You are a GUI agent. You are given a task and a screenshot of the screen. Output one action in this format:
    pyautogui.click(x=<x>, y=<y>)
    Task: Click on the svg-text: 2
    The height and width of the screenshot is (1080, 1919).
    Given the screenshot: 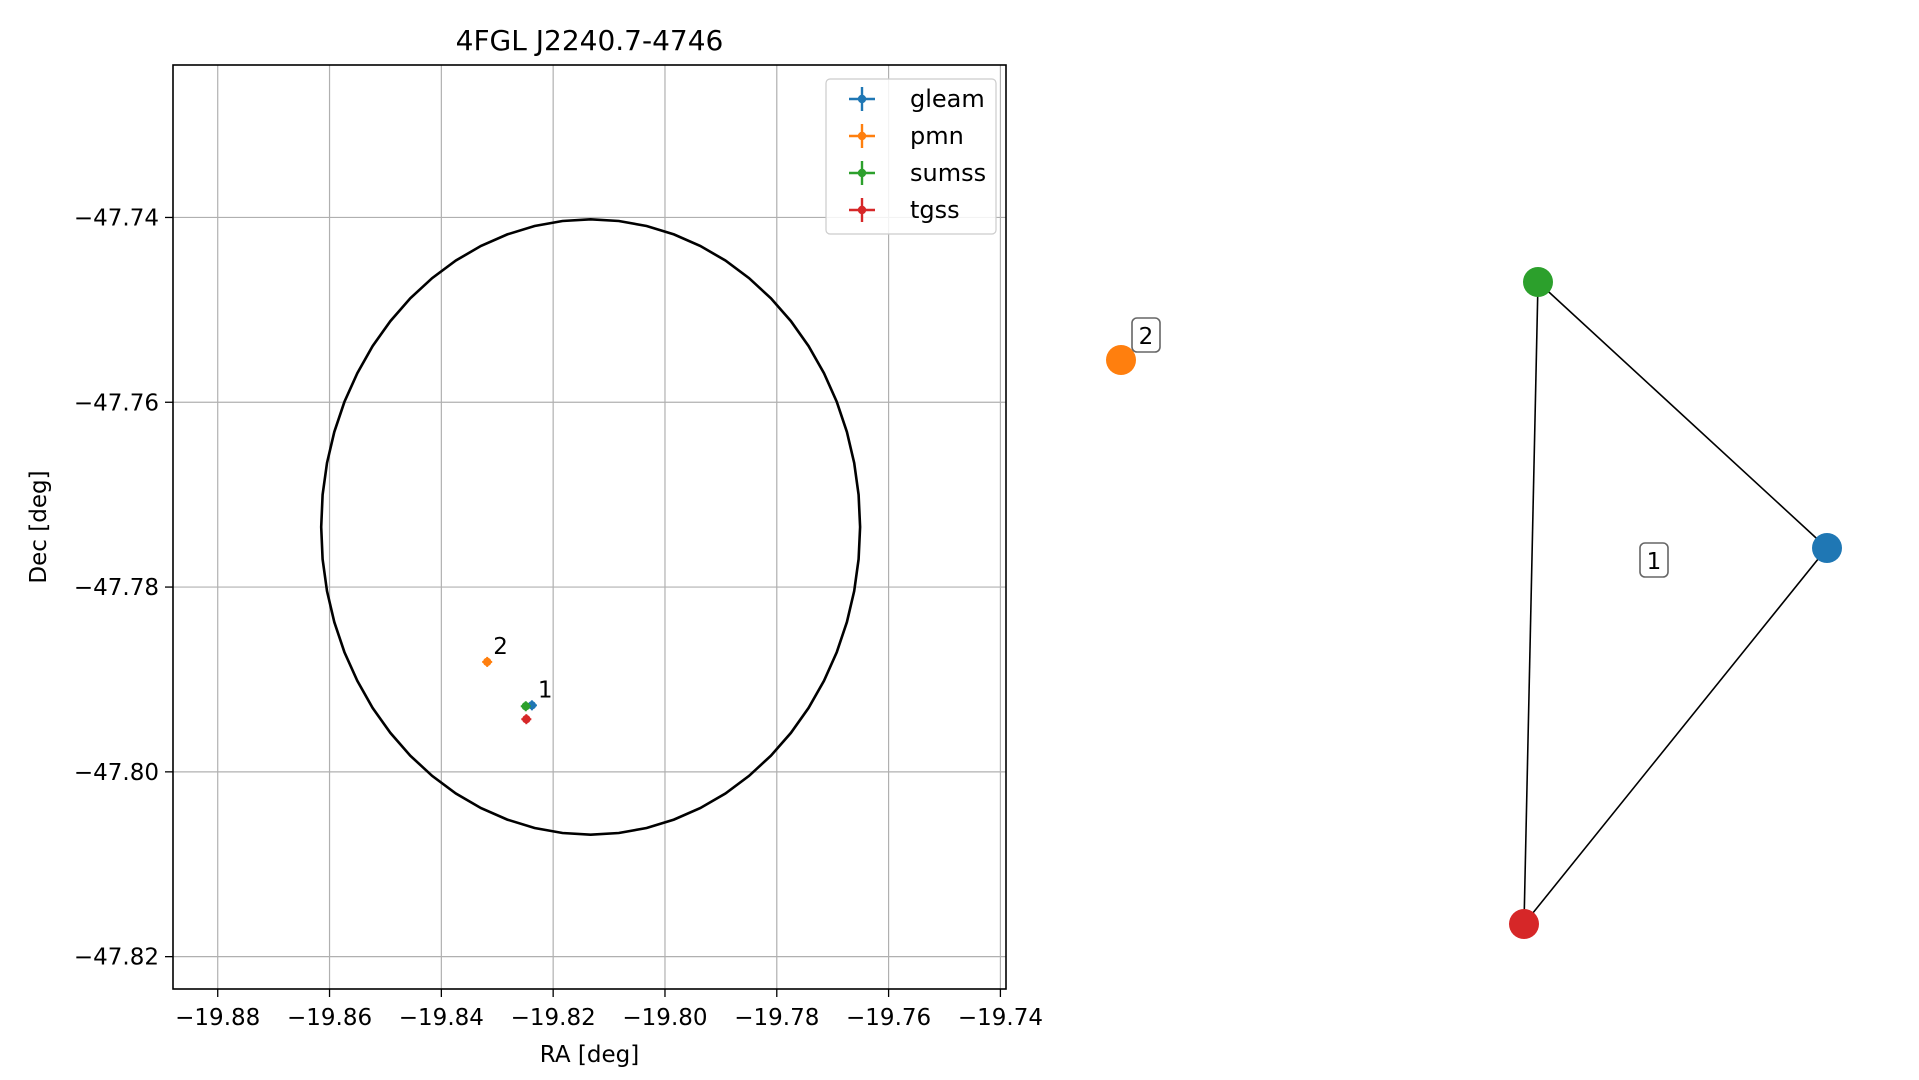 What is the action you would take?
    pyautogui.click(x=1146, y=337)
    